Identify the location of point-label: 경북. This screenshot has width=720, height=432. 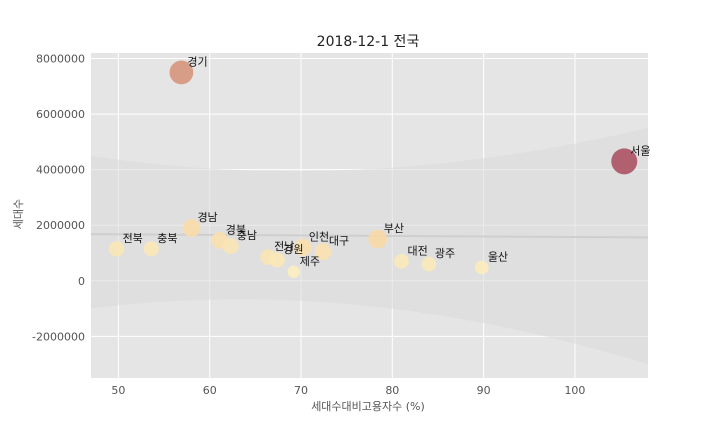
(236, 230).